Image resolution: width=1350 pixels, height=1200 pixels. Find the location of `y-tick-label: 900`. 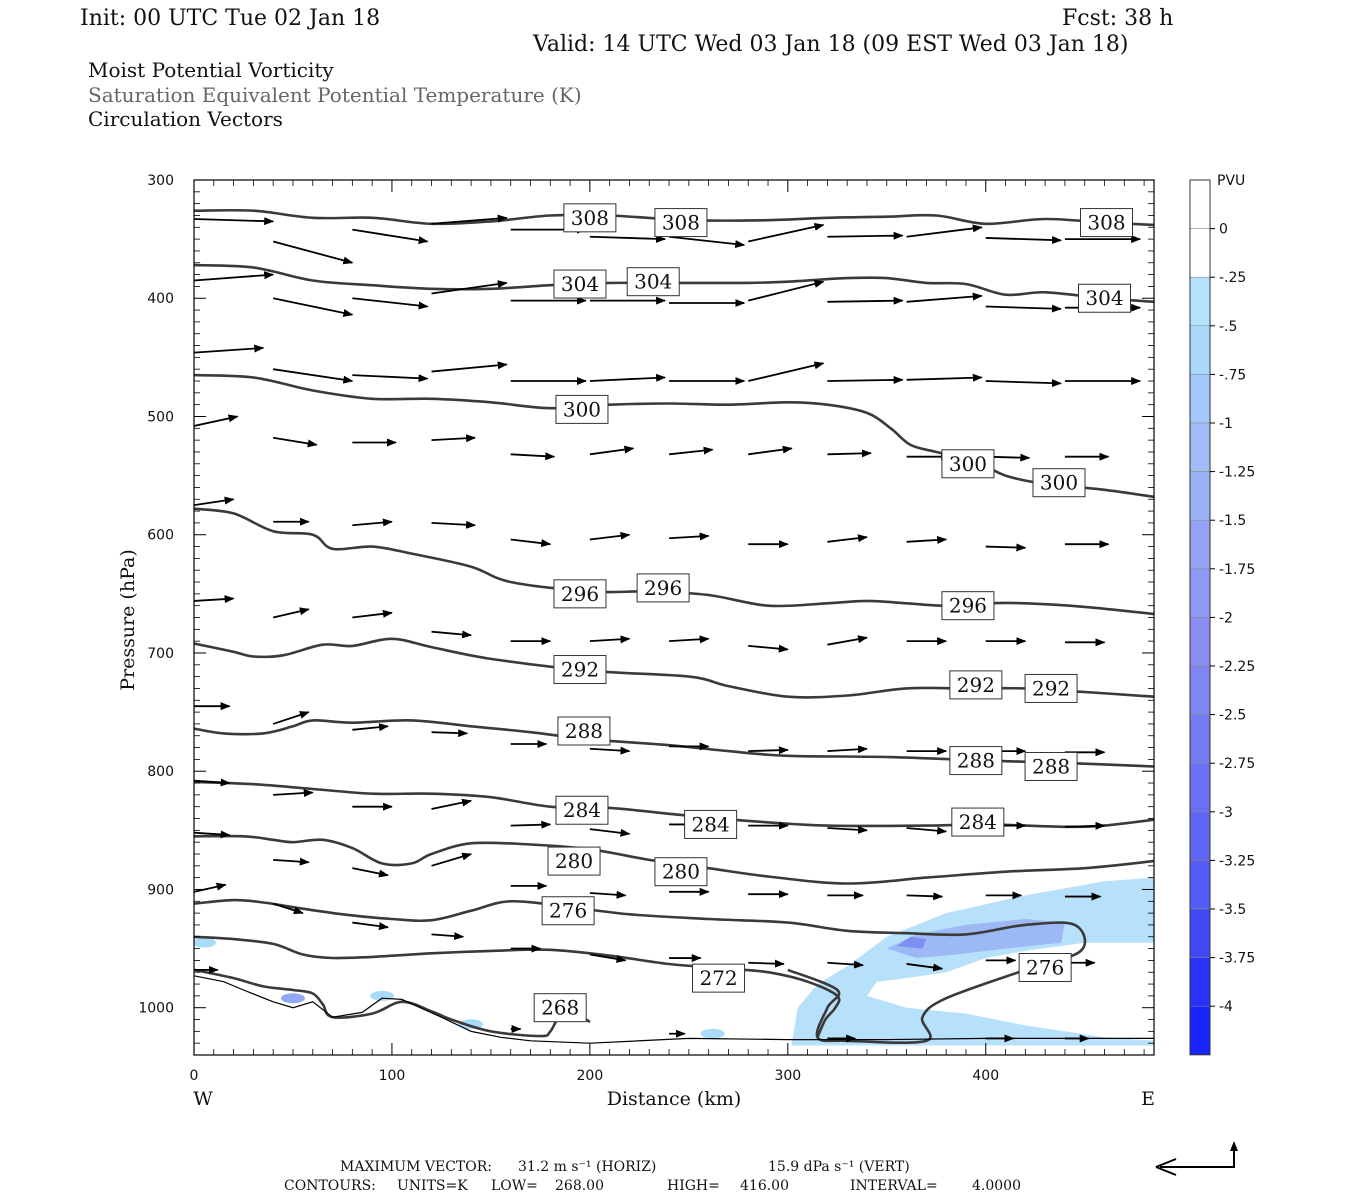

y-tick-label: 900 is located at coordinates (160, 890).